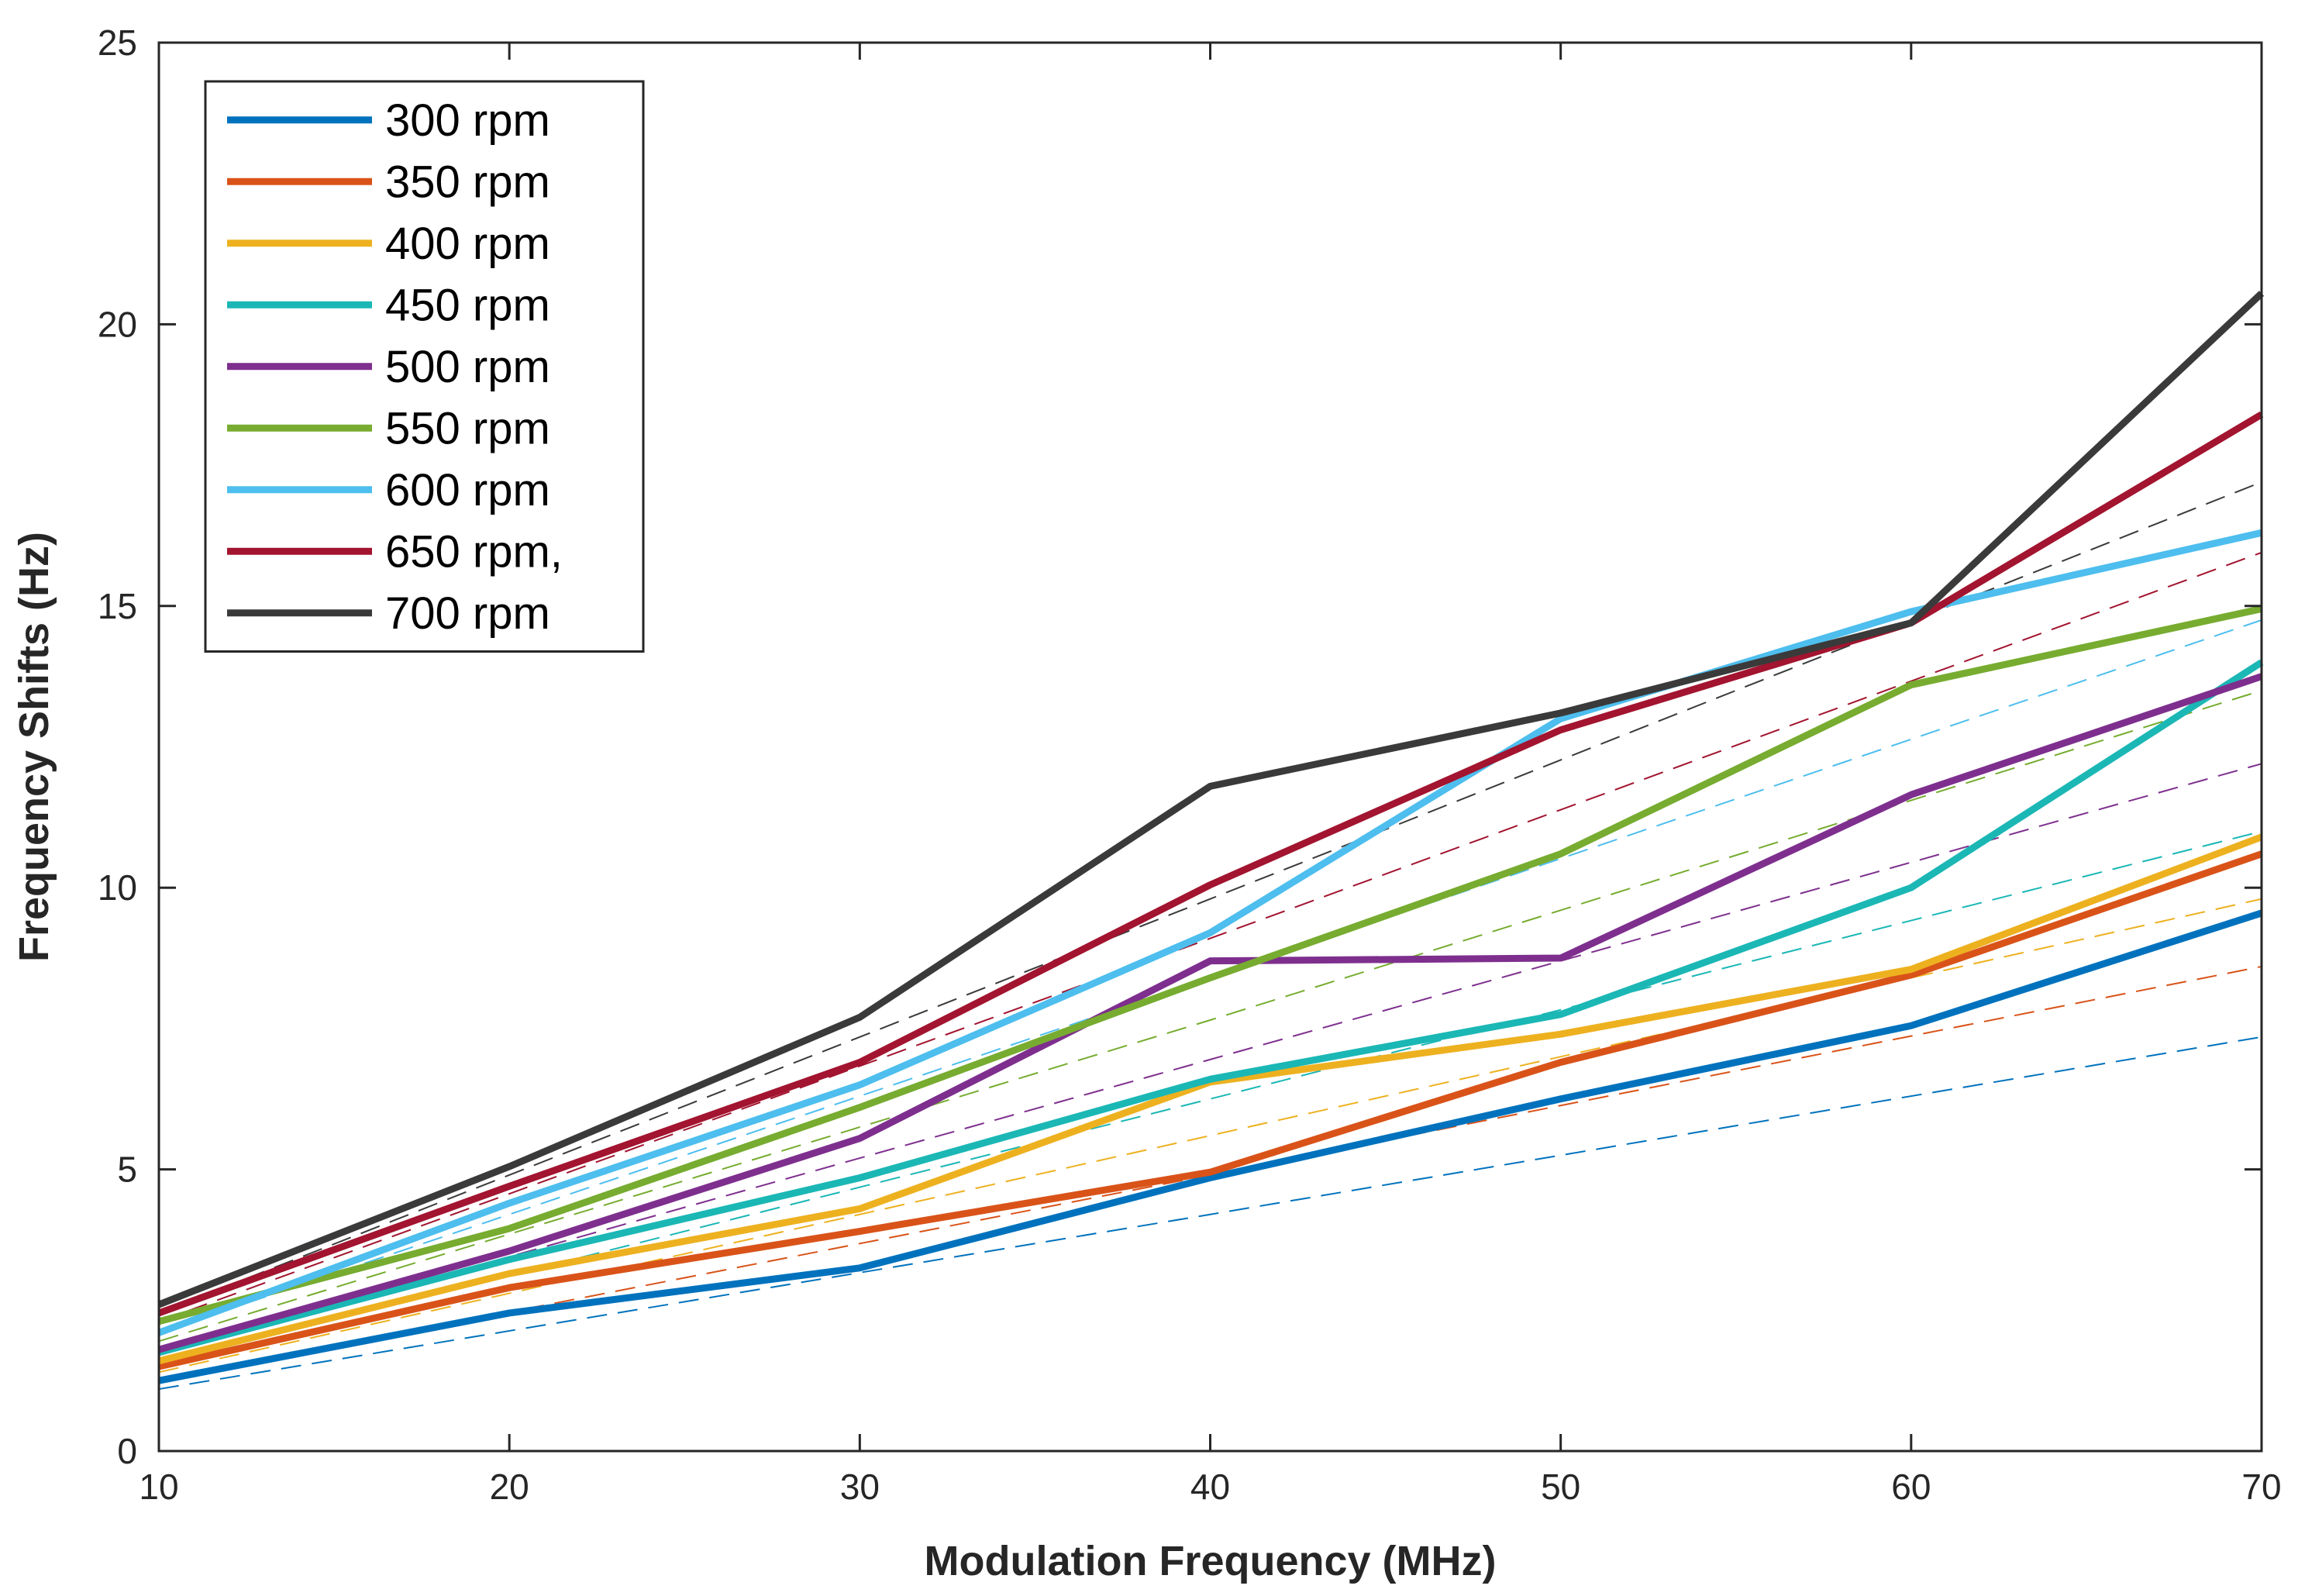 This screenshot has height=1596, width=2298. What do you see at coordinates (467, 244) in the screenshot?
I see `legend-label-2: 400 rpm` at bounding box center [467, 244].